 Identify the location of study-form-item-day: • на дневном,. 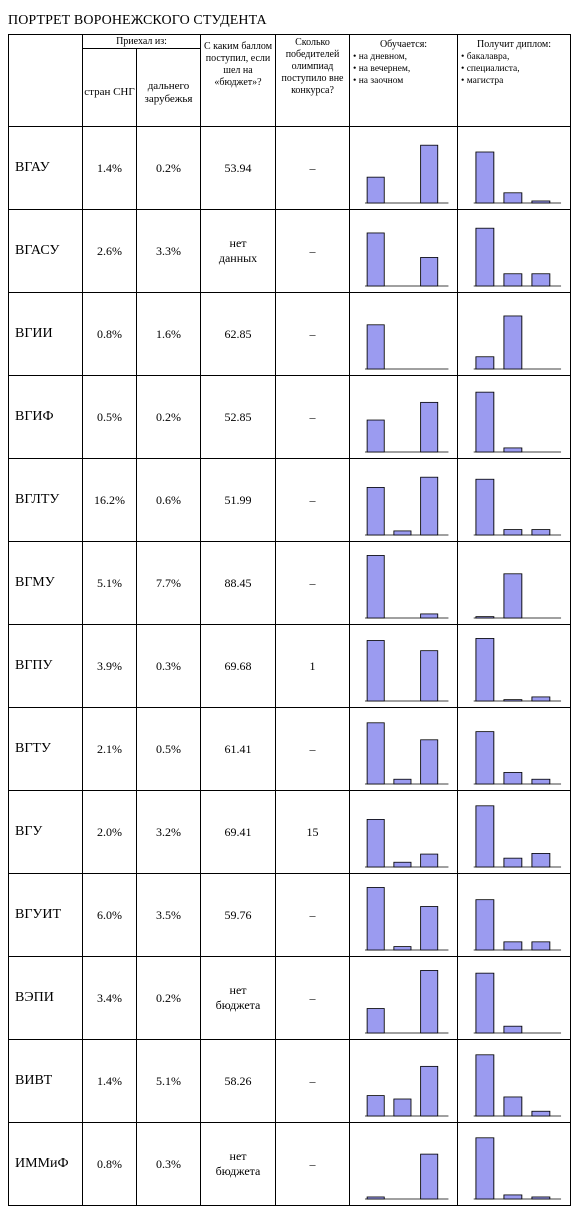
(380, 57).